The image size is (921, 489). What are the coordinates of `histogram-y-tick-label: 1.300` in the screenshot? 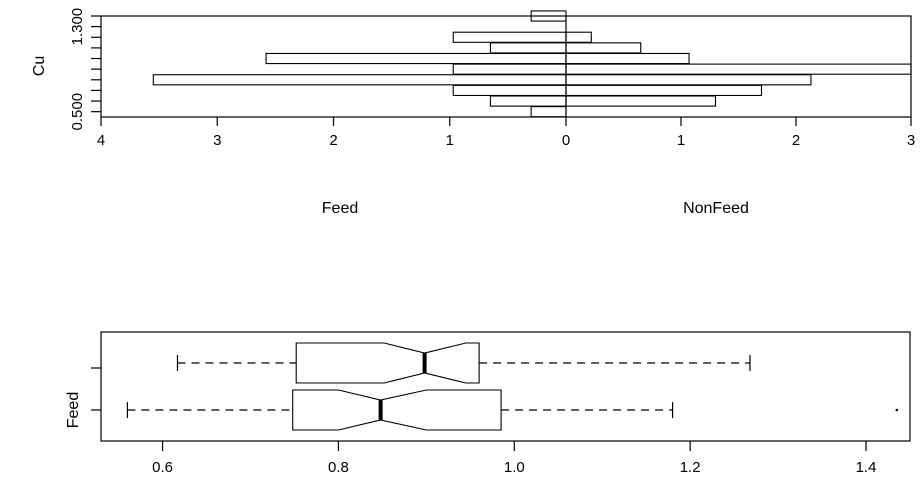 It's located at (77, 27).